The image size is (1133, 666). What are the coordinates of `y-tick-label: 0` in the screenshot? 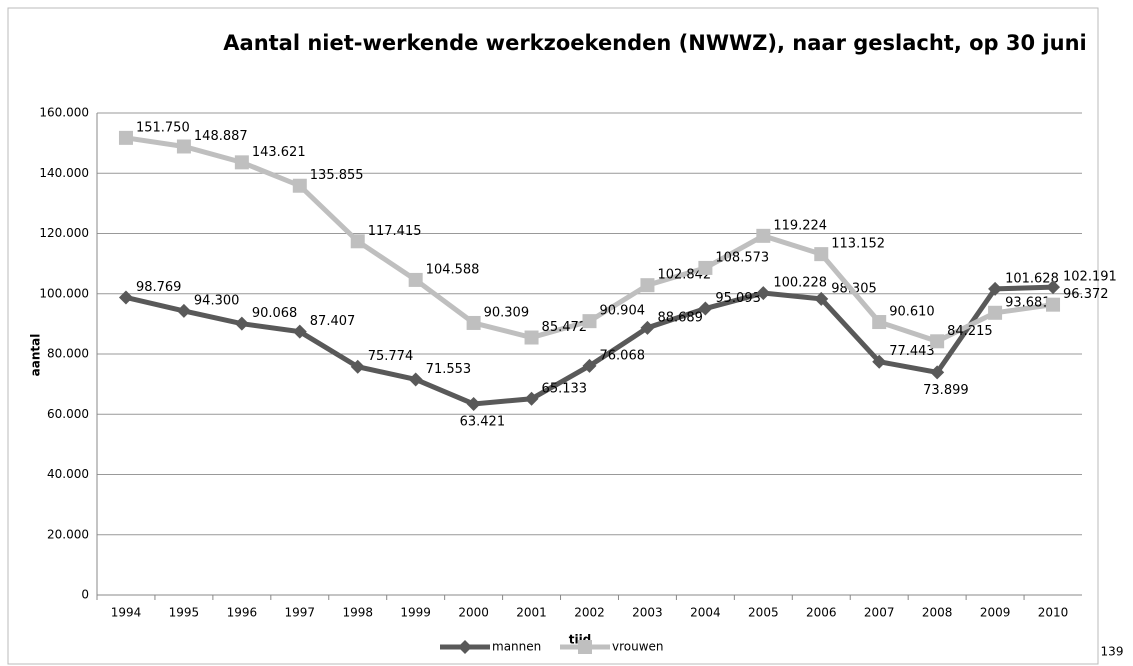 It's located at (85, 595).